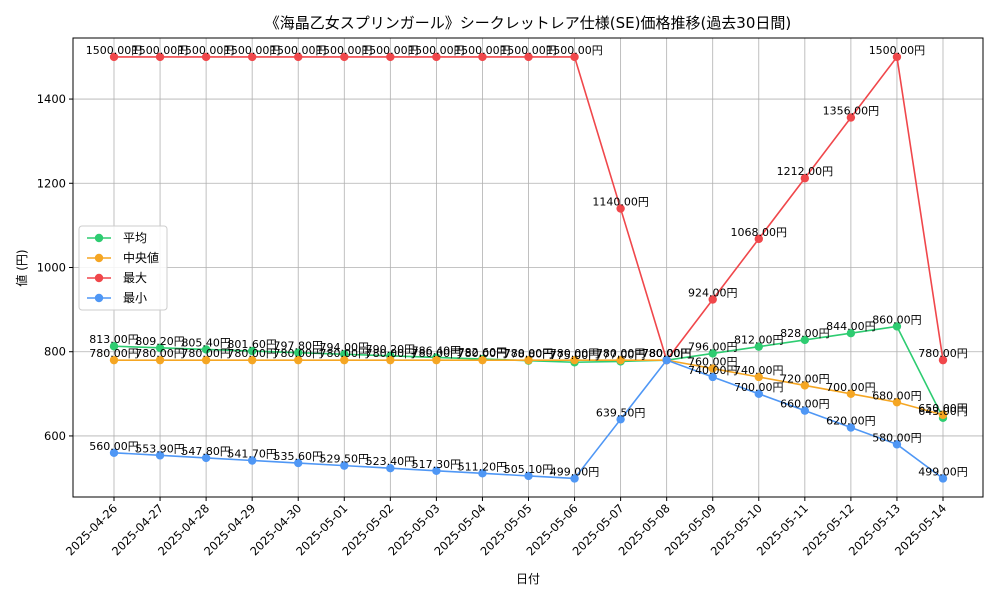 The image size is (1000, 600). I want to click on data-label: 700.00円, so click(759, 387).